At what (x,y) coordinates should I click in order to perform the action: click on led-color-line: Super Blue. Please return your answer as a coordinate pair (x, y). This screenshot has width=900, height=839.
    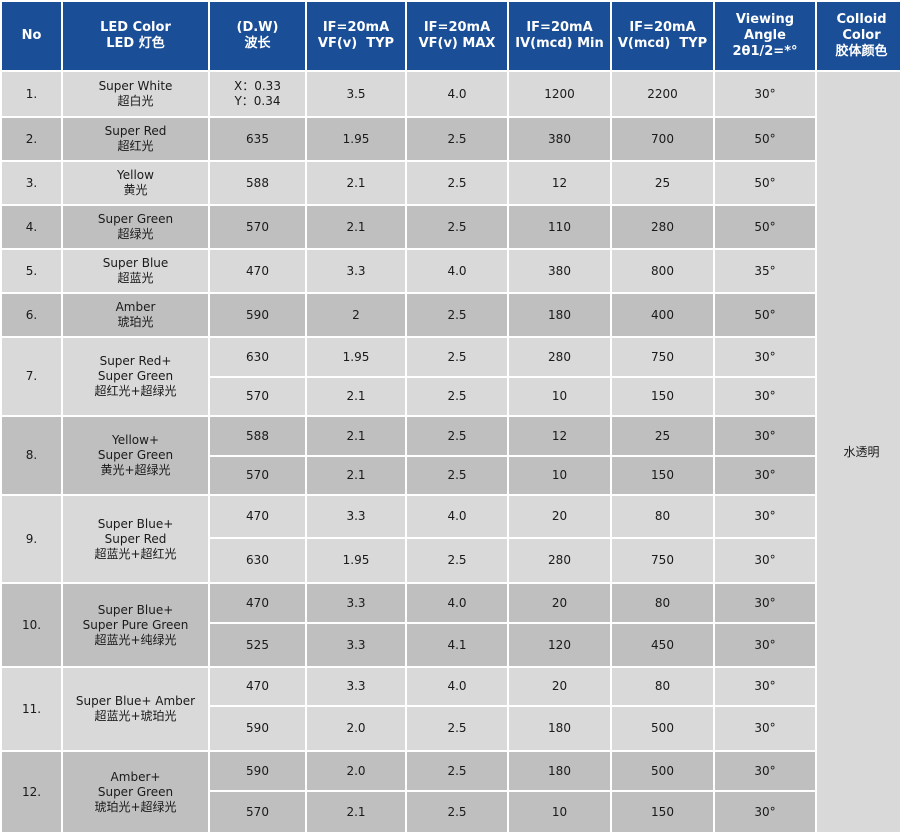
    Looking at the image, I should click on (135, 263).